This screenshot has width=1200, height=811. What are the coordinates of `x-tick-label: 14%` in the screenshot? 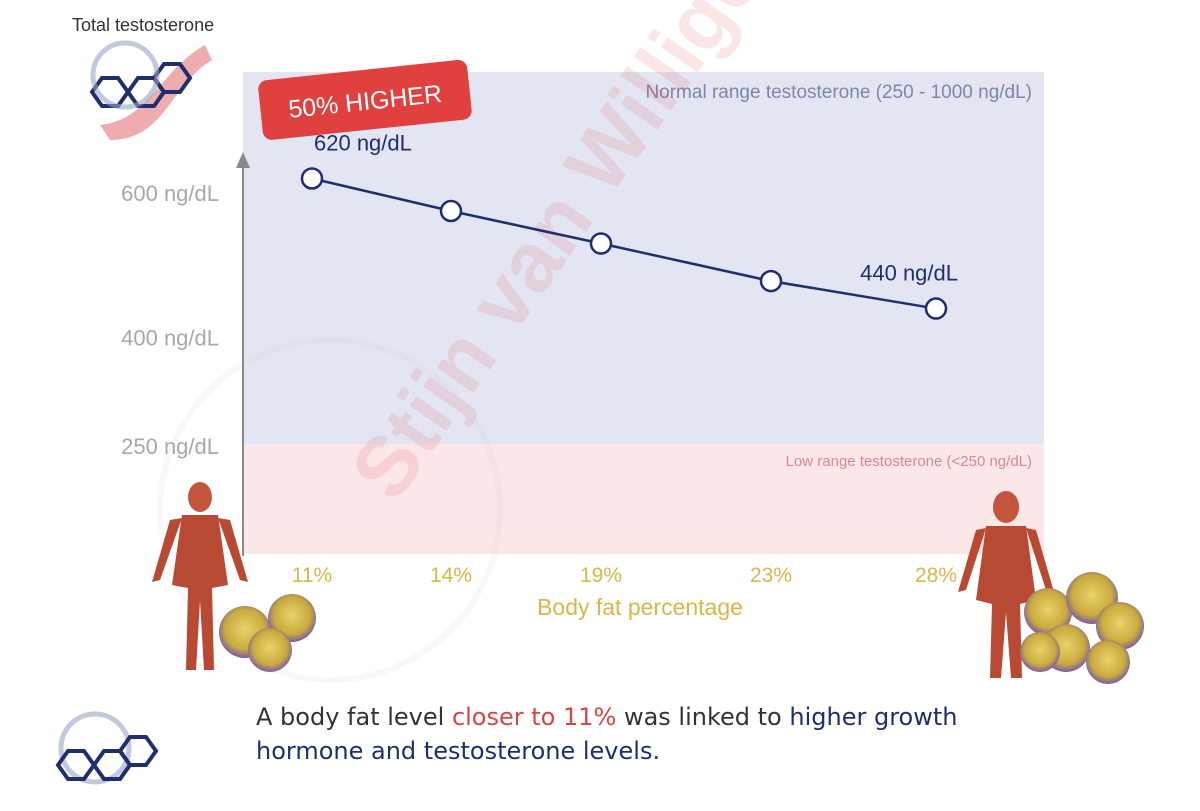 It's located at (451, 575).